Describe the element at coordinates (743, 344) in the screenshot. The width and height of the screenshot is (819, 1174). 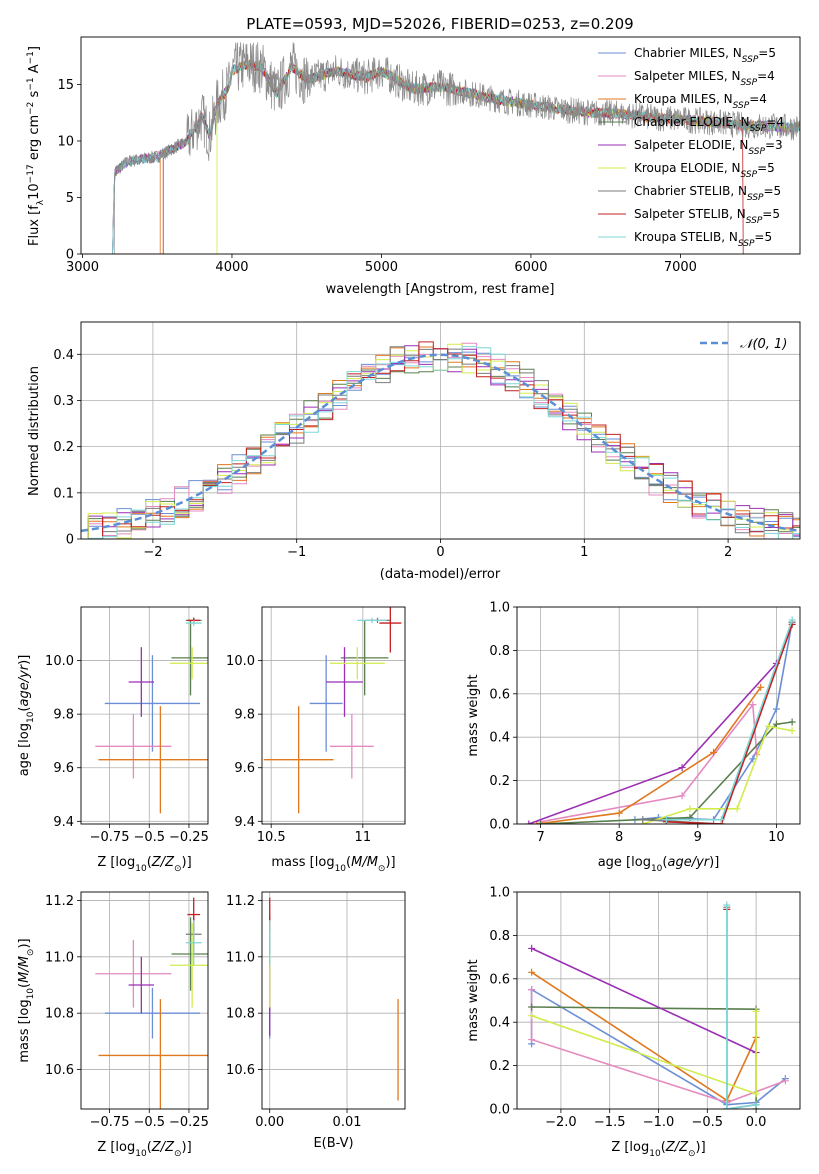
I see `legend: 𝒩(0, 1)` at that location.